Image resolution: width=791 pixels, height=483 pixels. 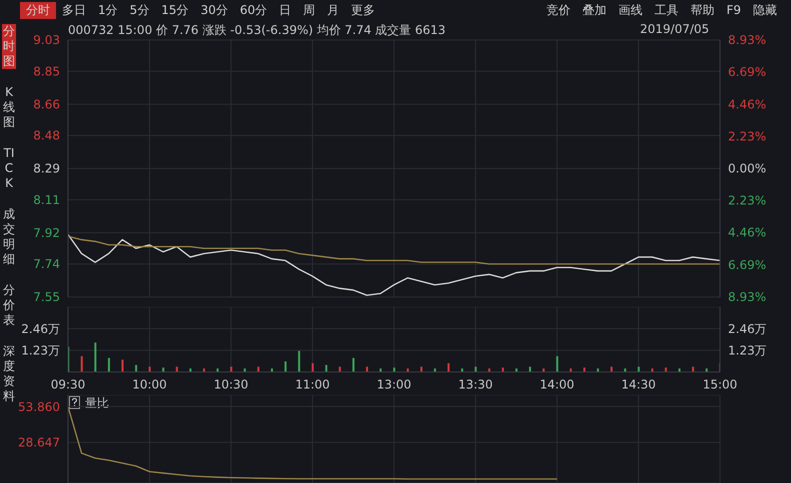 I want to click on text: 60分, so click(x=253, y=10).